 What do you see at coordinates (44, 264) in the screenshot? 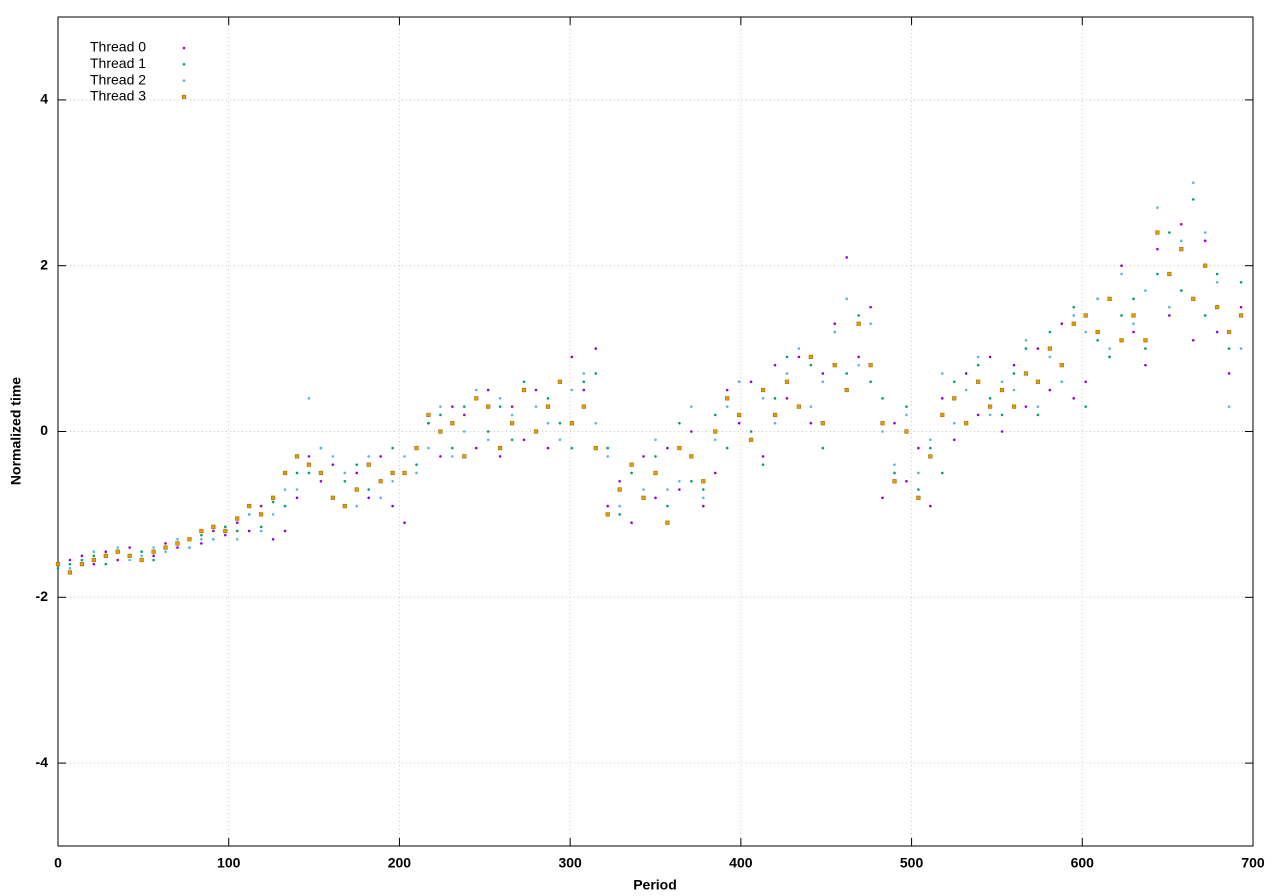
I see `y-tick-label: 2` at bounding box center [44, 264].